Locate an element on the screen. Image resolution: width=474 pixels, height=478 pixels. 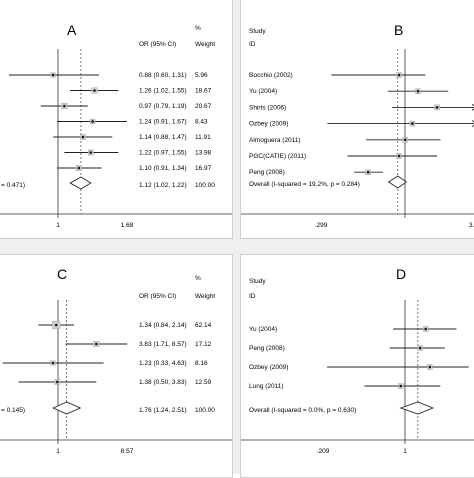
study-label: Bocchio (2002) is located at coordinates (271, 75).